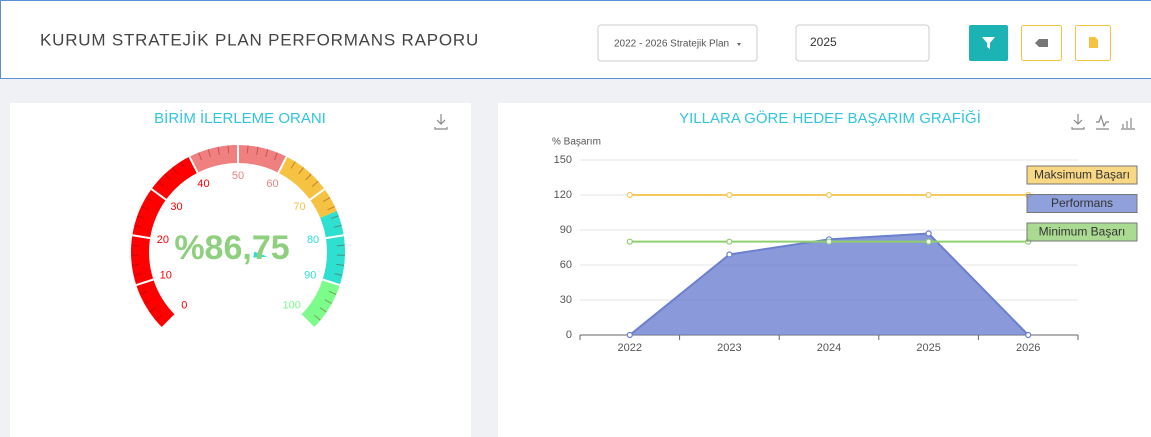 The image size is (1151, 437). I want to click on y-tick-label: 90, so click(566, 230).